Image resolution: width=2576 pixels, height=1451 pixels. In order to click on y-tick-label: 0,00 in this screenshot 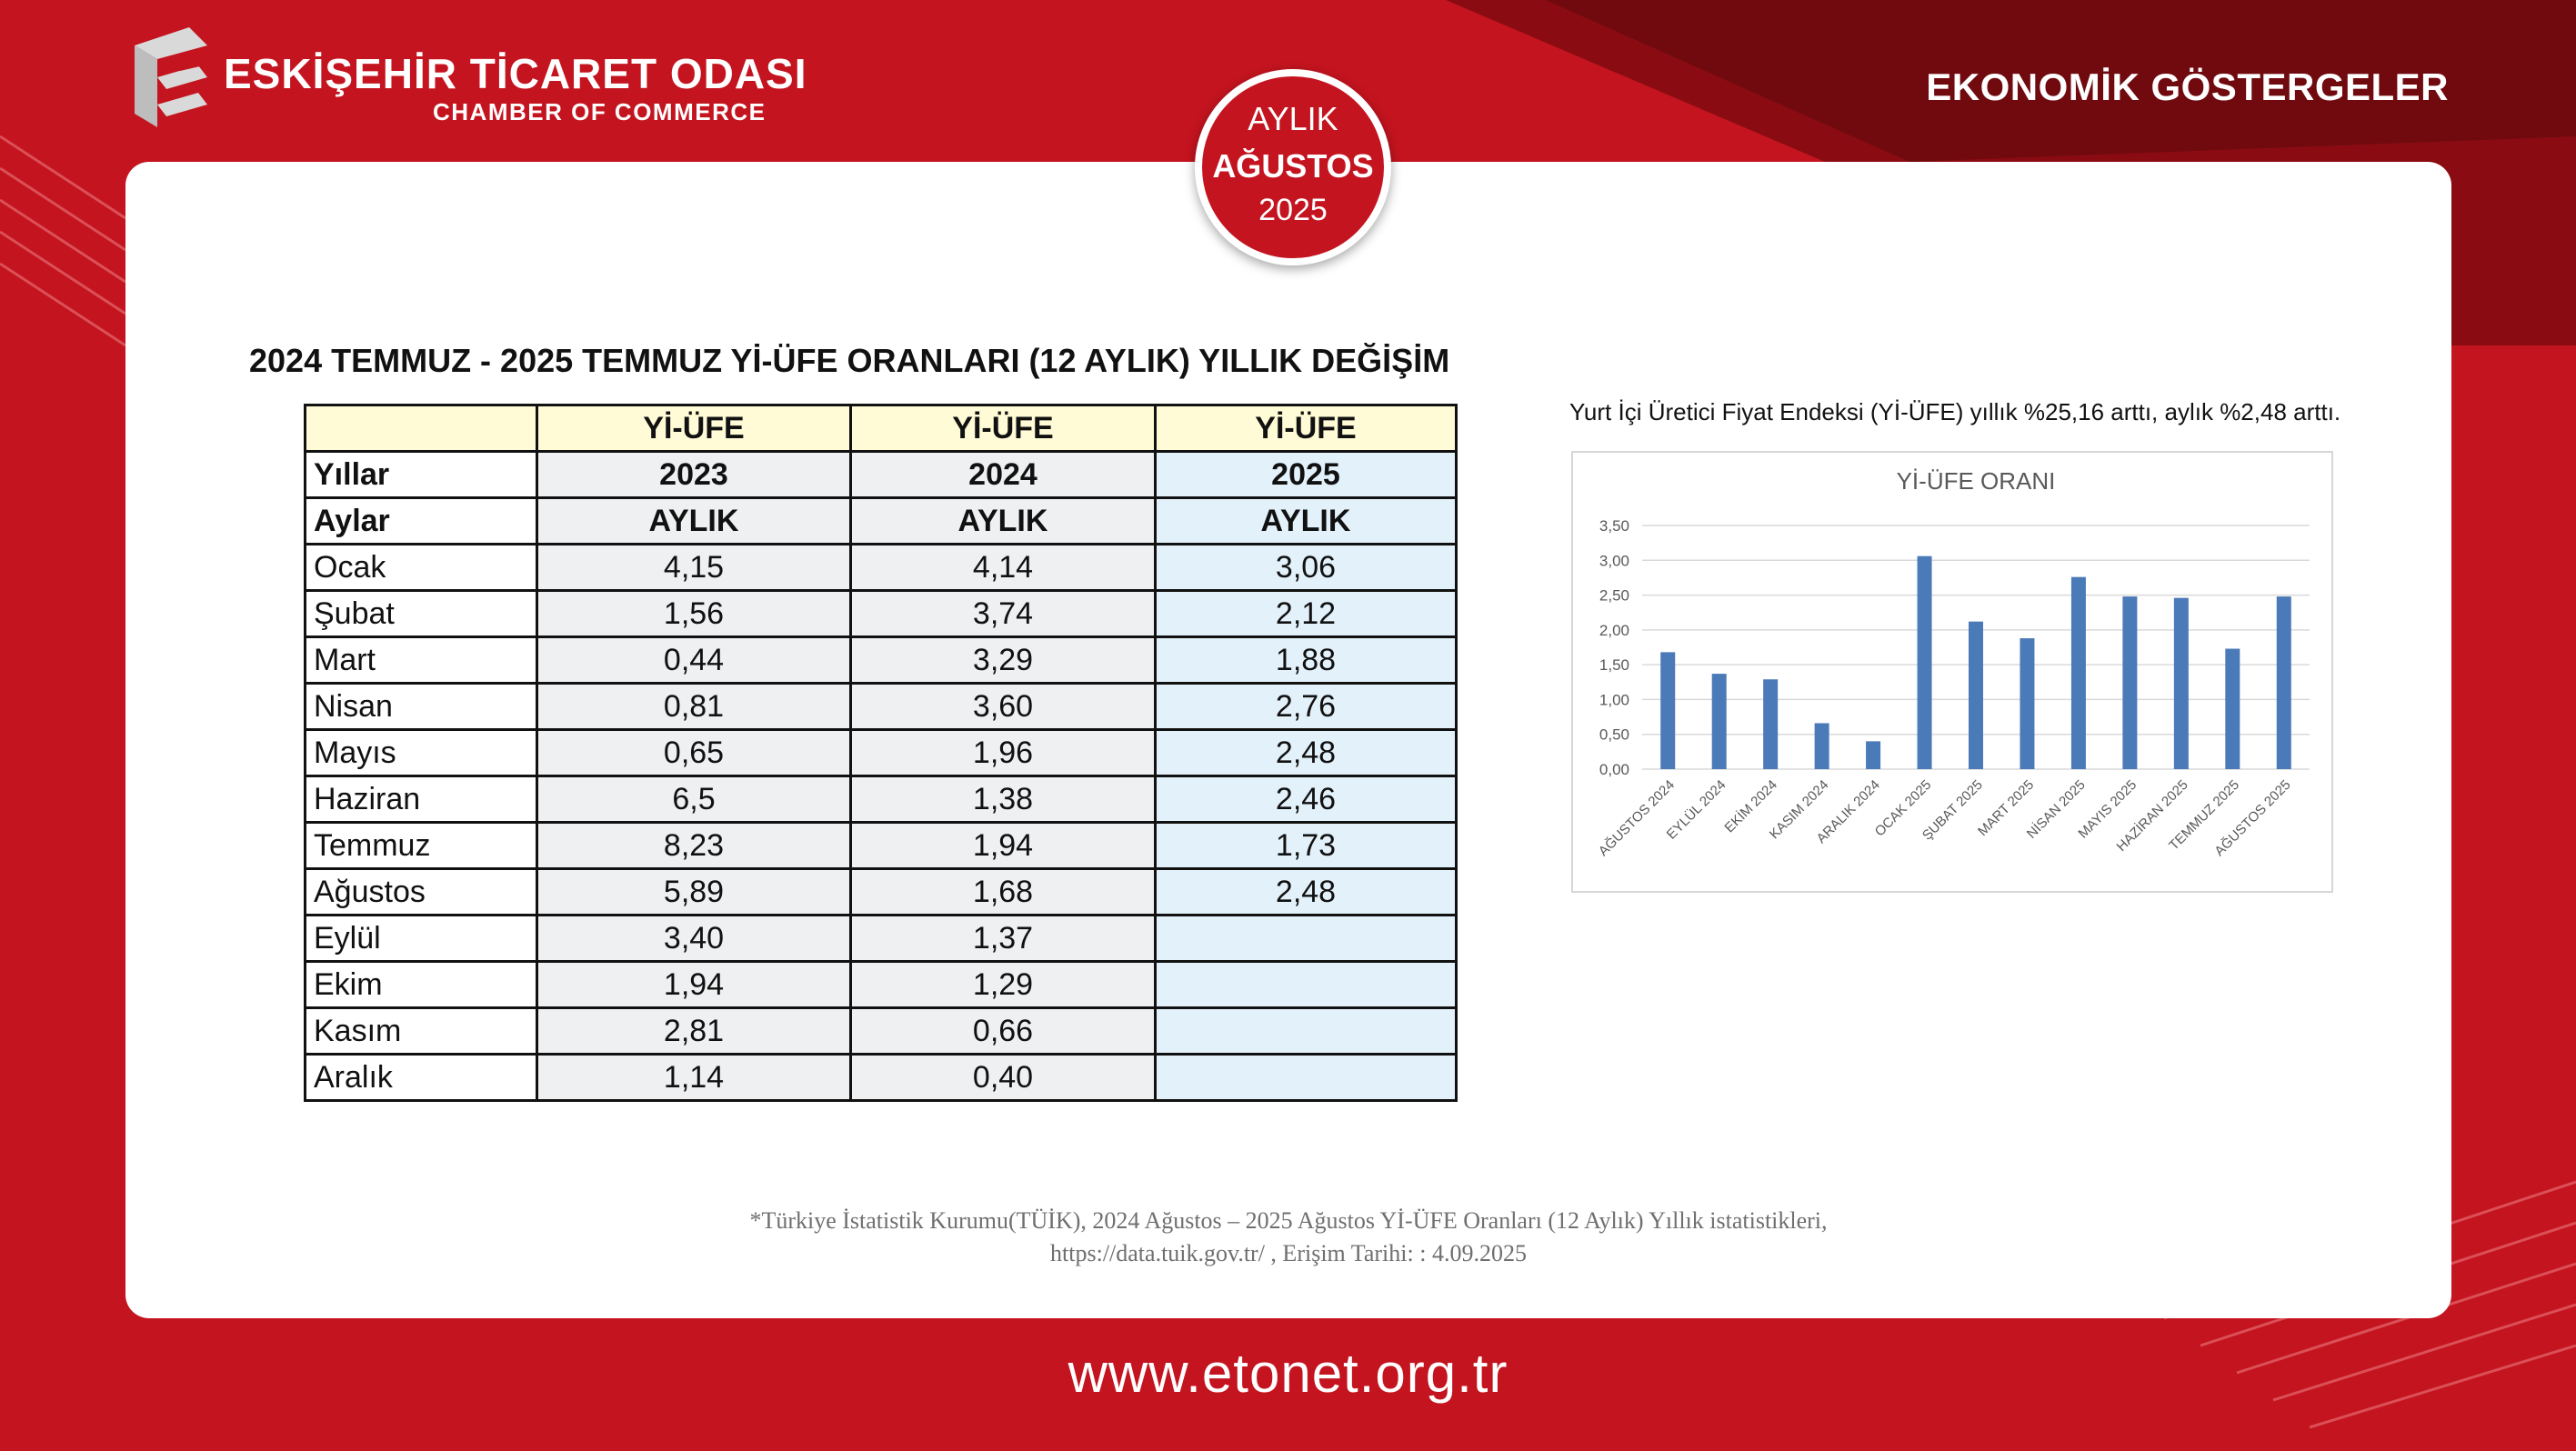, I will do `click(1614, 770)`.